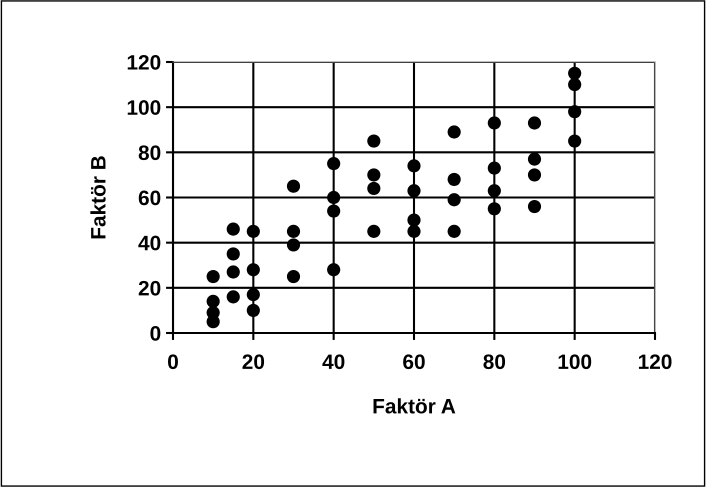 The image size is (706, 487). What do you see at coordinates (415, 406) in the screenshot?
I see `x-axis-title: Faktör A` at bounding box center [415, 406].